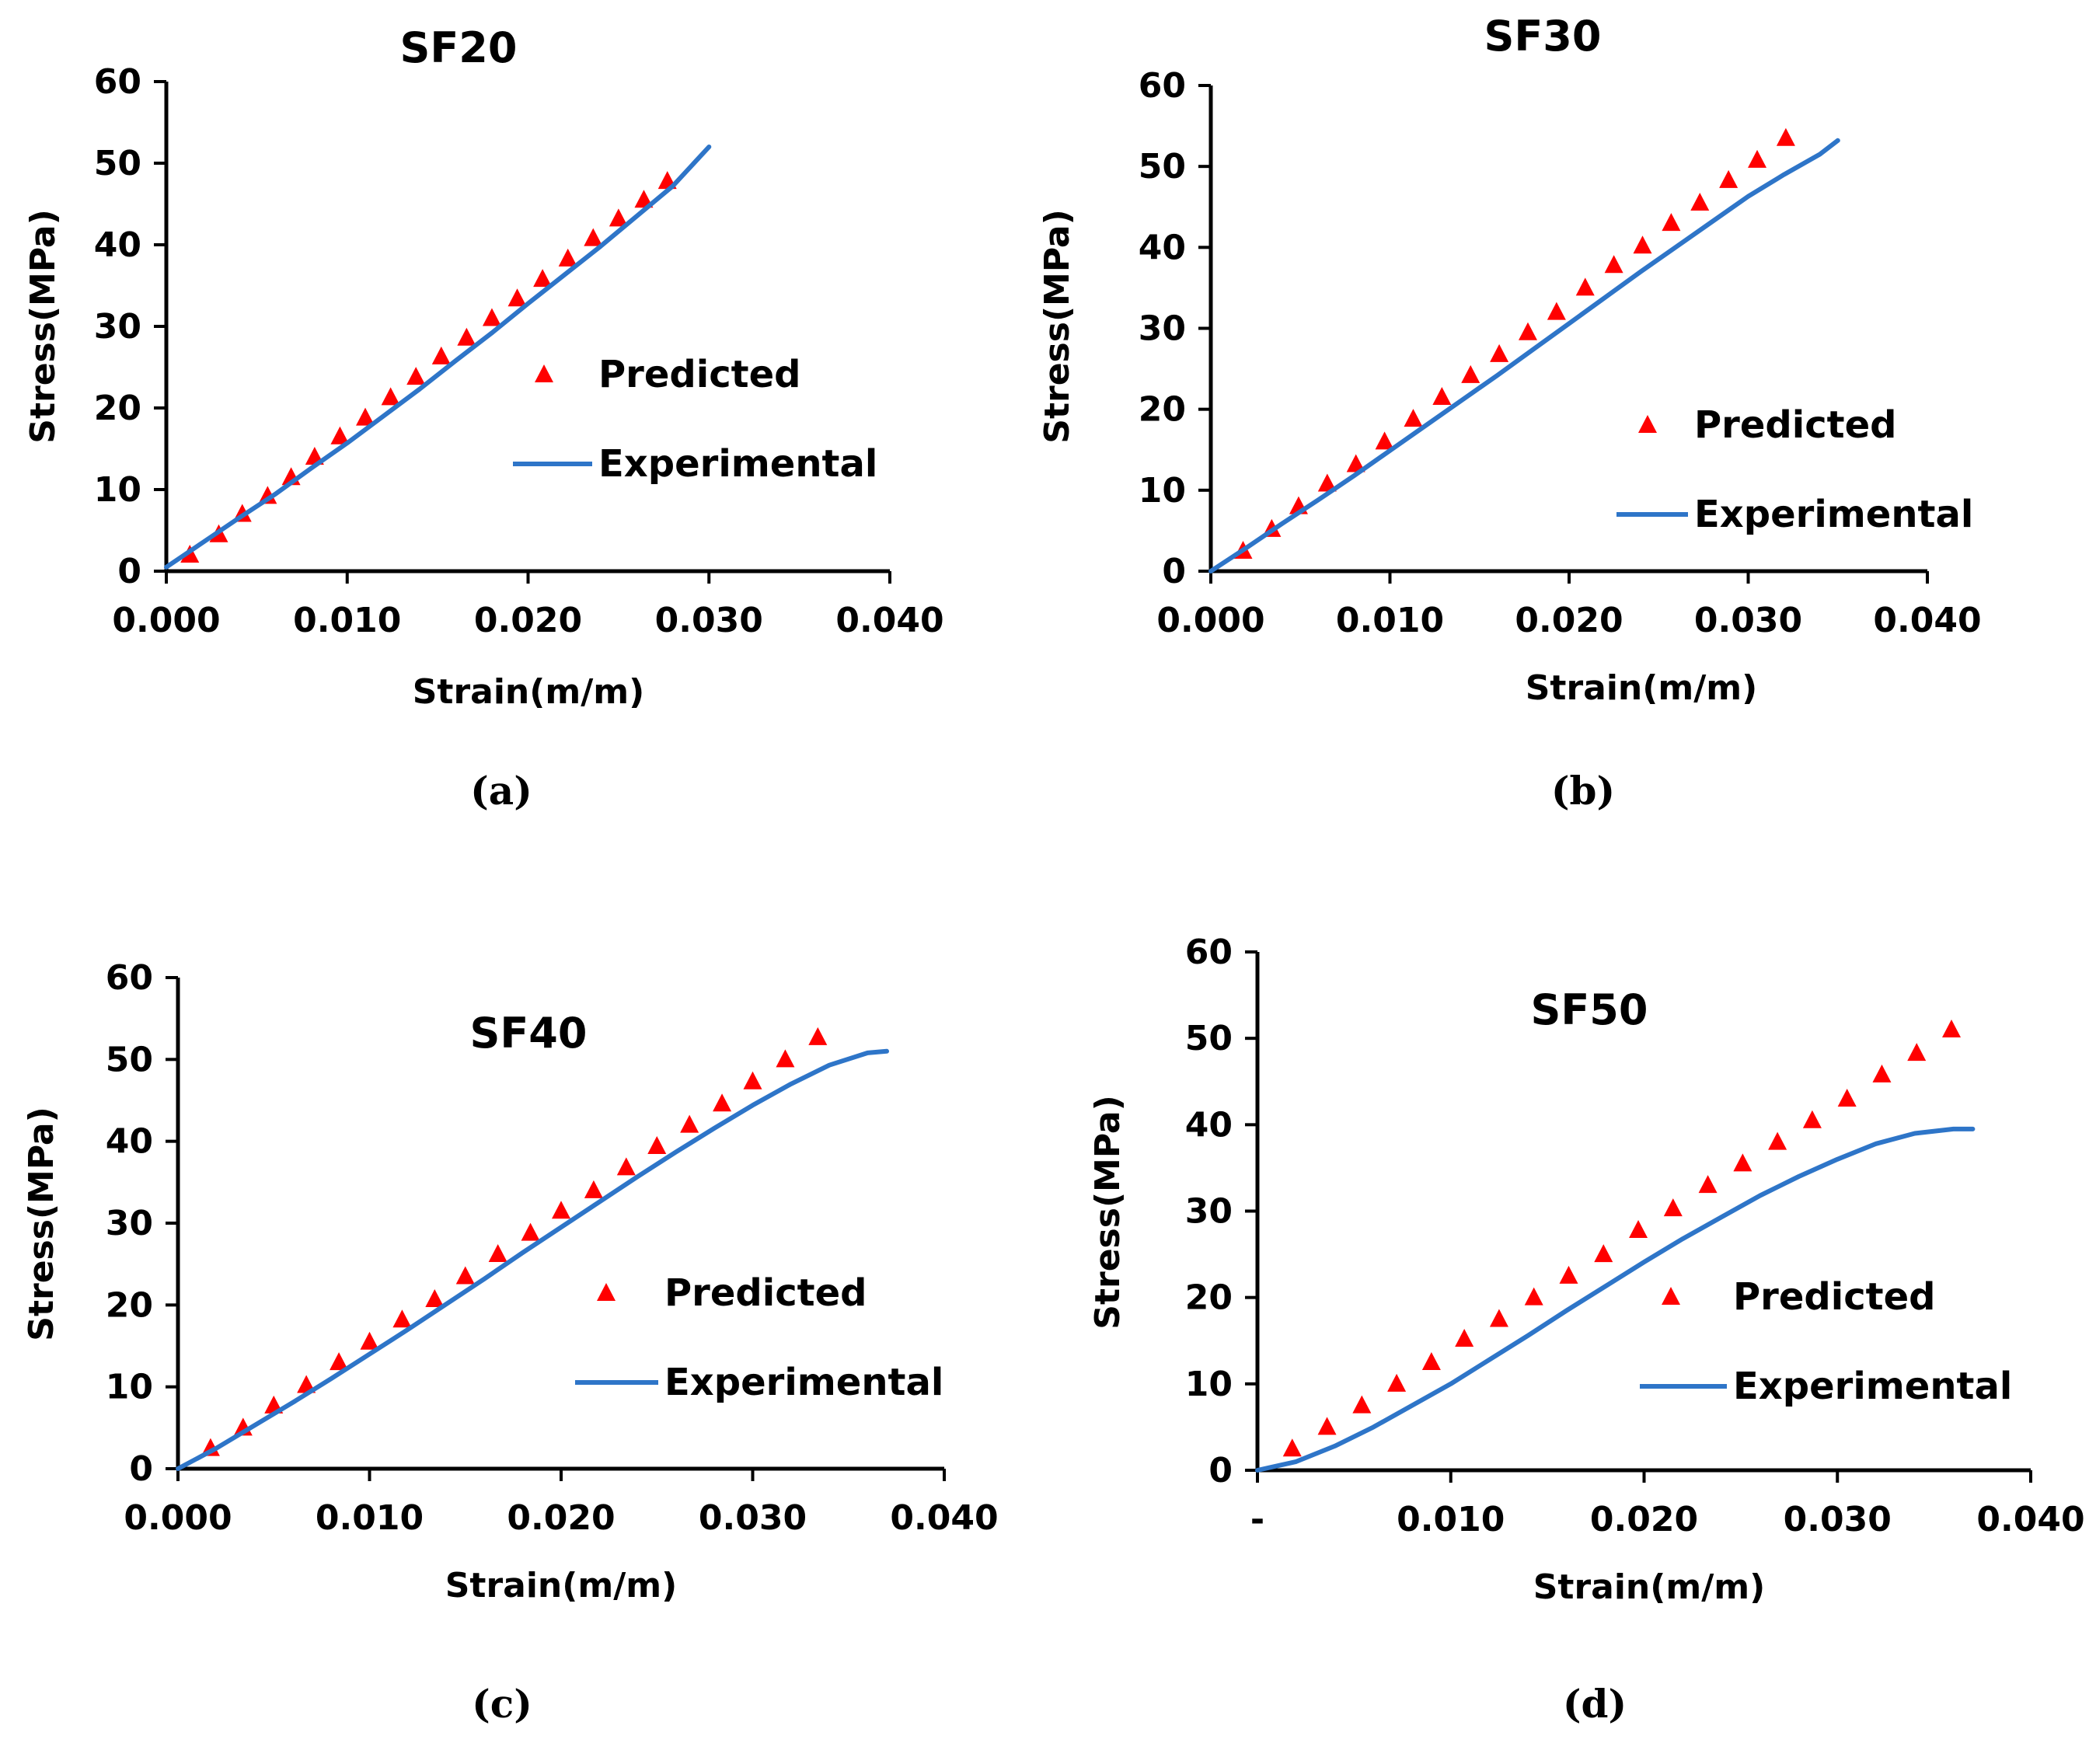 The image size is (2096, 1764). What do you see at coordinates (459, 47) in the screenshot?
I see `chart-title: SF20` at bounding box center [459, 47].